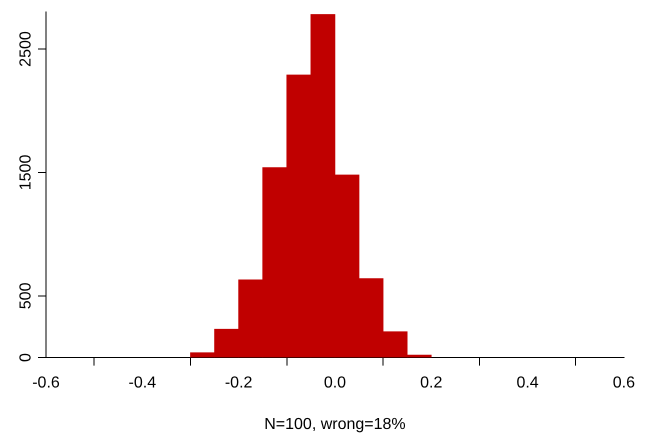 This screenshot has width=651, height=446. Describe the element at coordinates (624, 383) in the screenshot. I see `x-tick-label: 0.6` at that location.